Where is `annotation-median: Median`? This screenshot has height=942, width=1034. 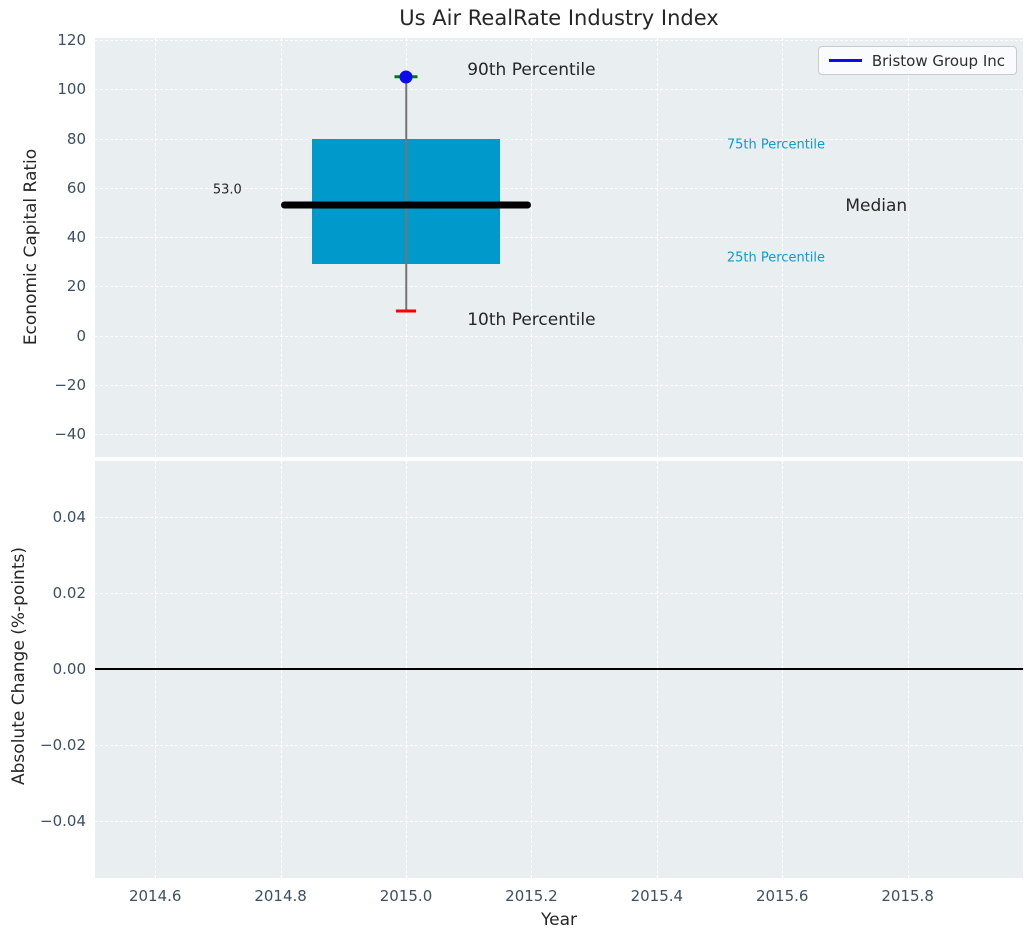 annotation-median: Median is located at coordinates (876, 206).